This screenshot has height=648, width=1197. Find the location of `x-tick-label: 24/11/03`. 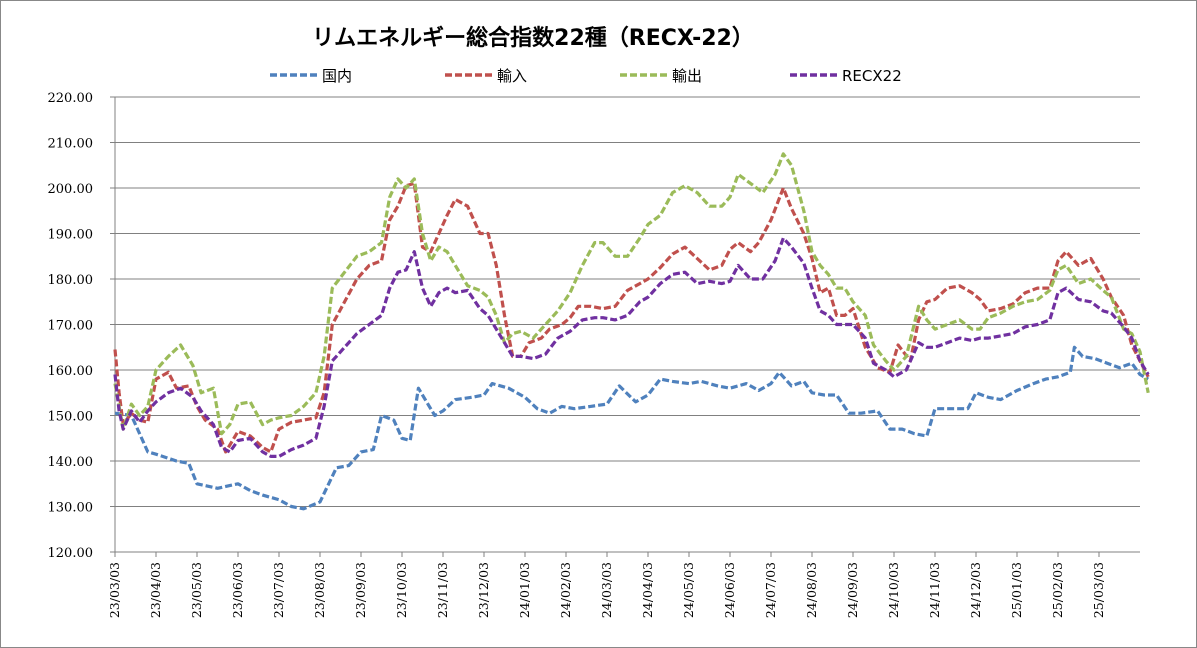

x-tick-label: 24/11/03 is located at coordinates (934, 590).